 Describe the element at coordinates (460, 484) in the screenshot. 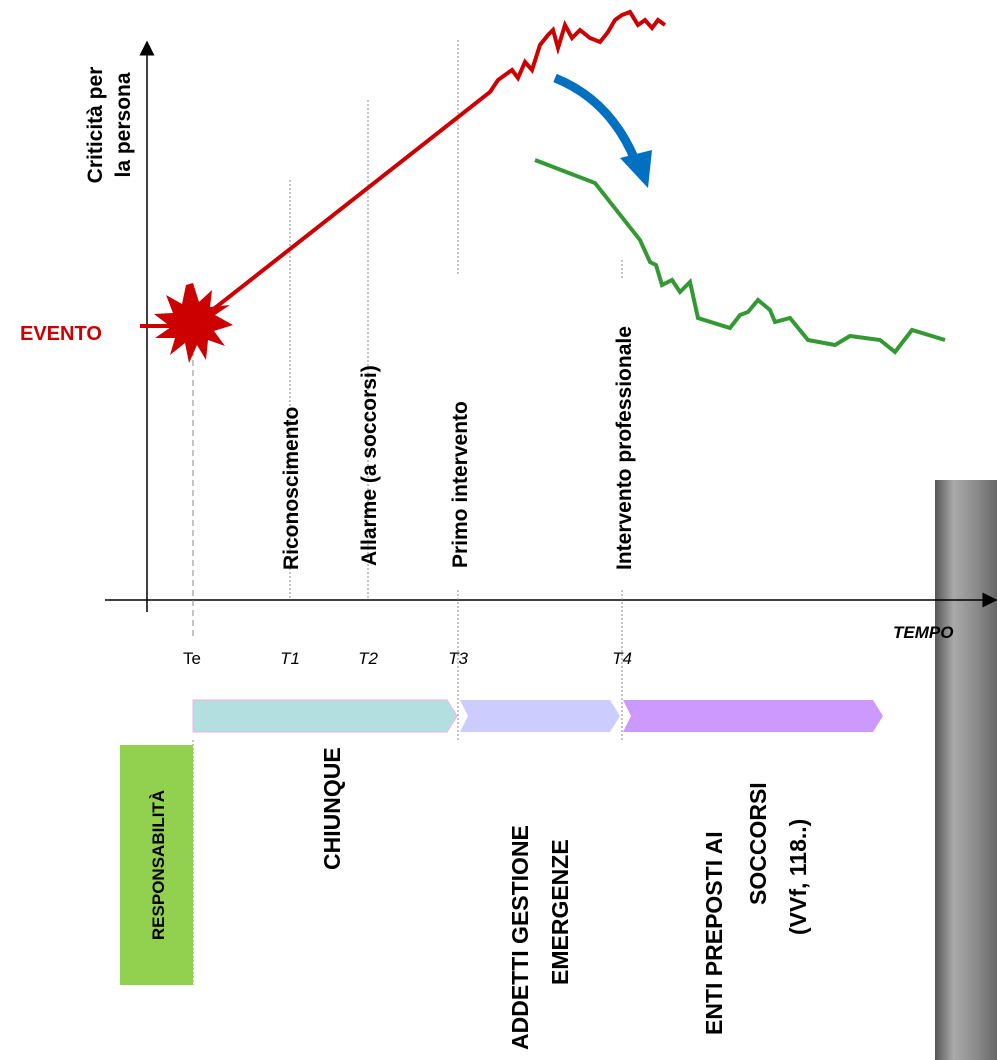

I see `milestone-label: Primo intervento` at that location.